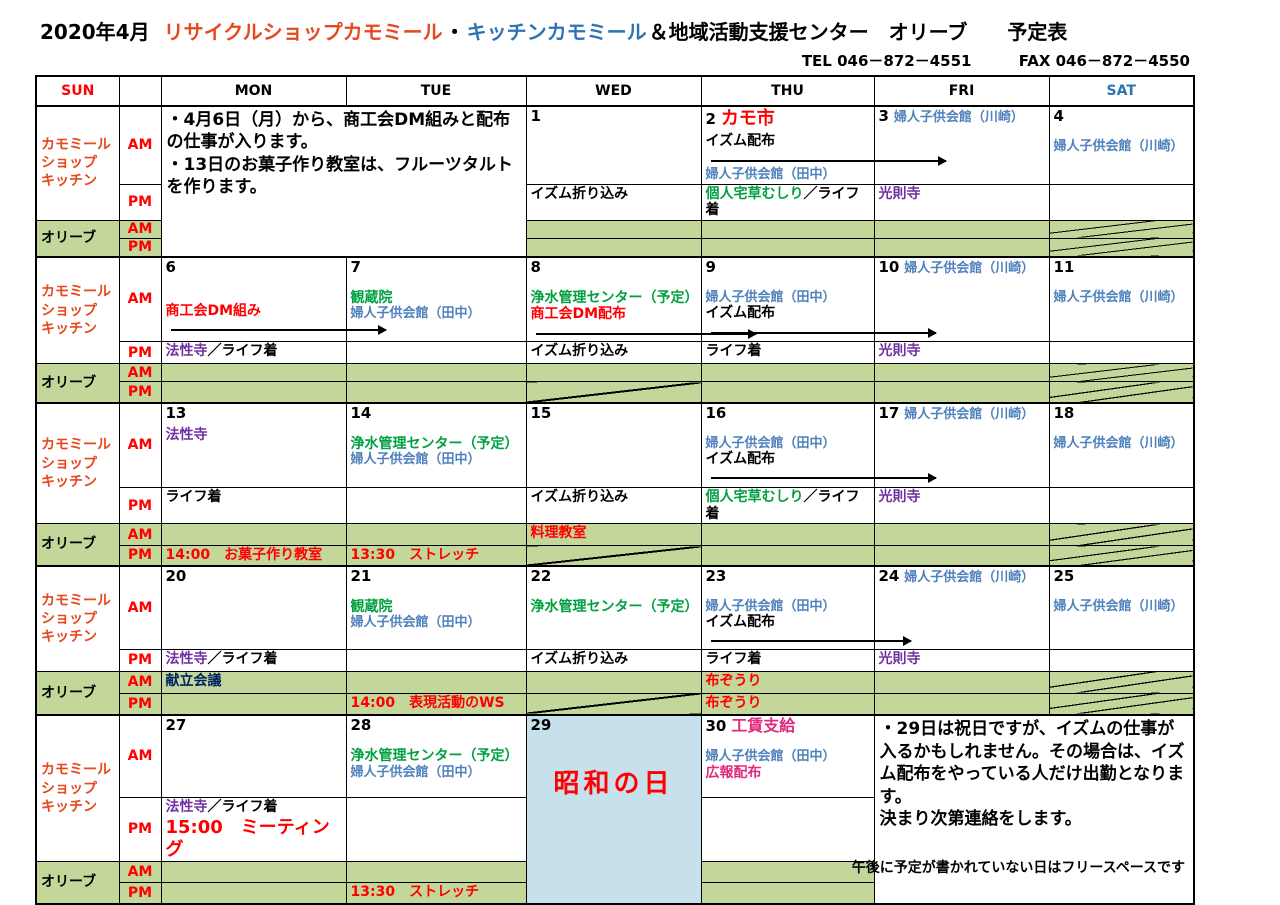 Image resolution: width=1280 pixels, height=905 pixels. I want to click on cell-apr28-olive-am, so click(436, 871).